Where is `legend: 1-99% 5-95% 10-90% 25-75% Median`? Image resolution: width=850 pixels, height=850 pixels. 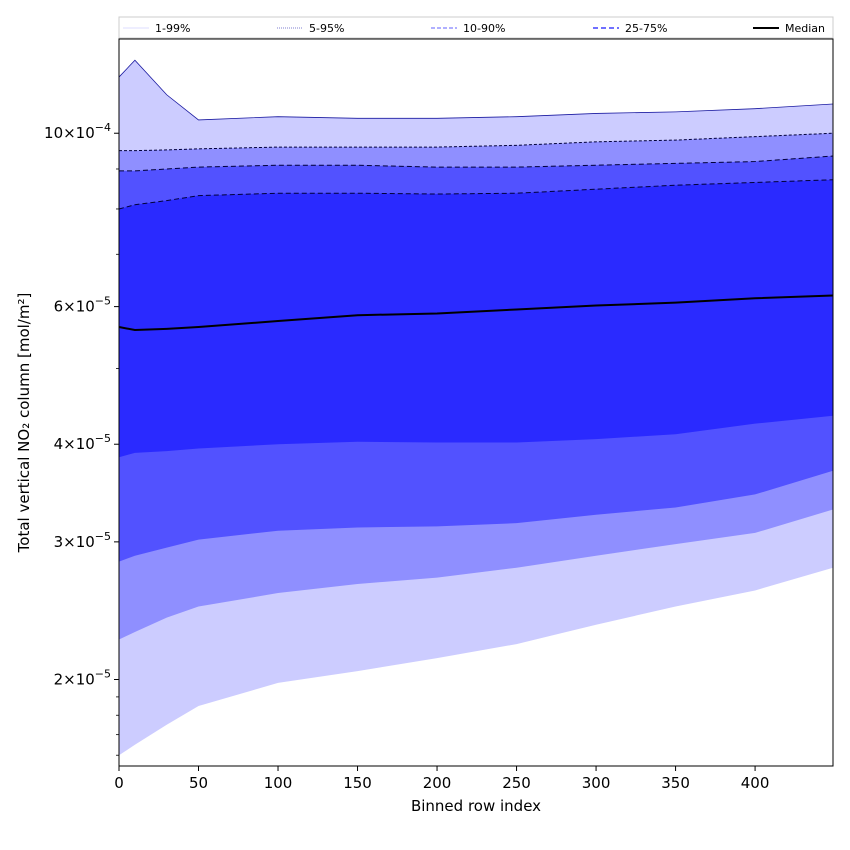
legend: 1-99% 5-95% 10-90% 25-75% Median is located at coordinates (476, 27).